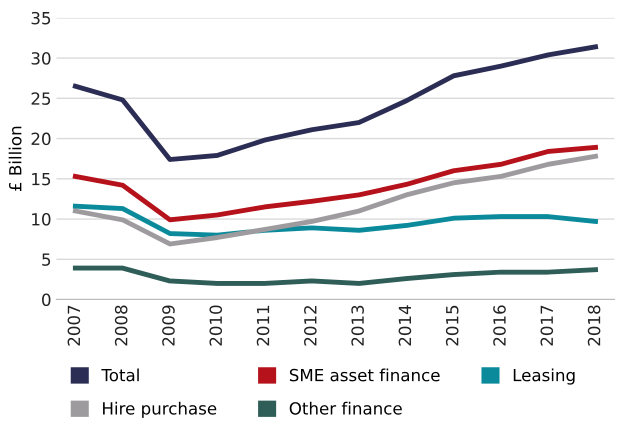  I want to click on x-tick-label: 2016, so click(499, 325).